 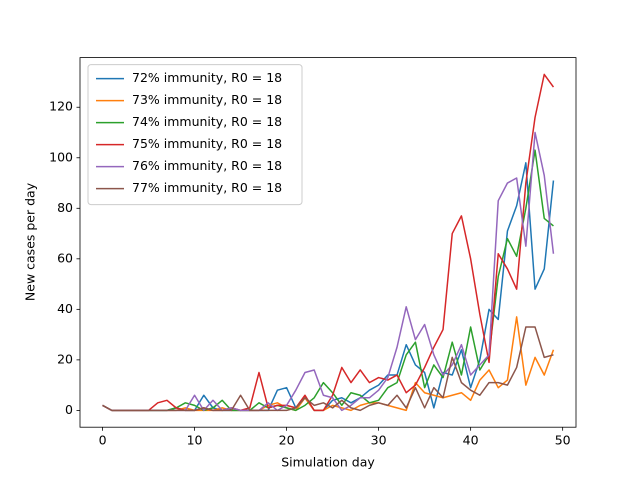 What do you see at coordinates (379, 440) in the screenshot?
I see `x-tick-label: 30` at bounding box center [379, 440].